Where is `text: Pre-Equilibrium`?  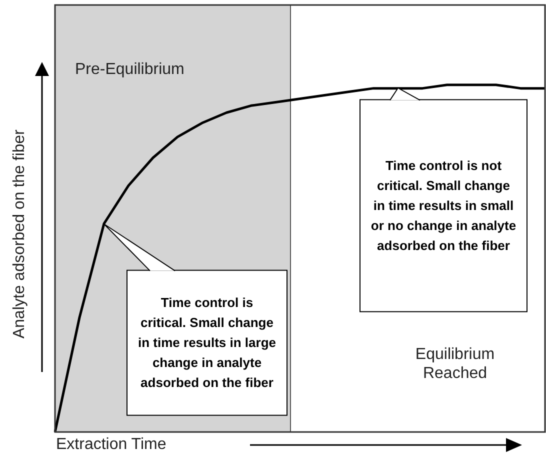 text: Pre-Equilibrium is located at coordinates (130, 69).